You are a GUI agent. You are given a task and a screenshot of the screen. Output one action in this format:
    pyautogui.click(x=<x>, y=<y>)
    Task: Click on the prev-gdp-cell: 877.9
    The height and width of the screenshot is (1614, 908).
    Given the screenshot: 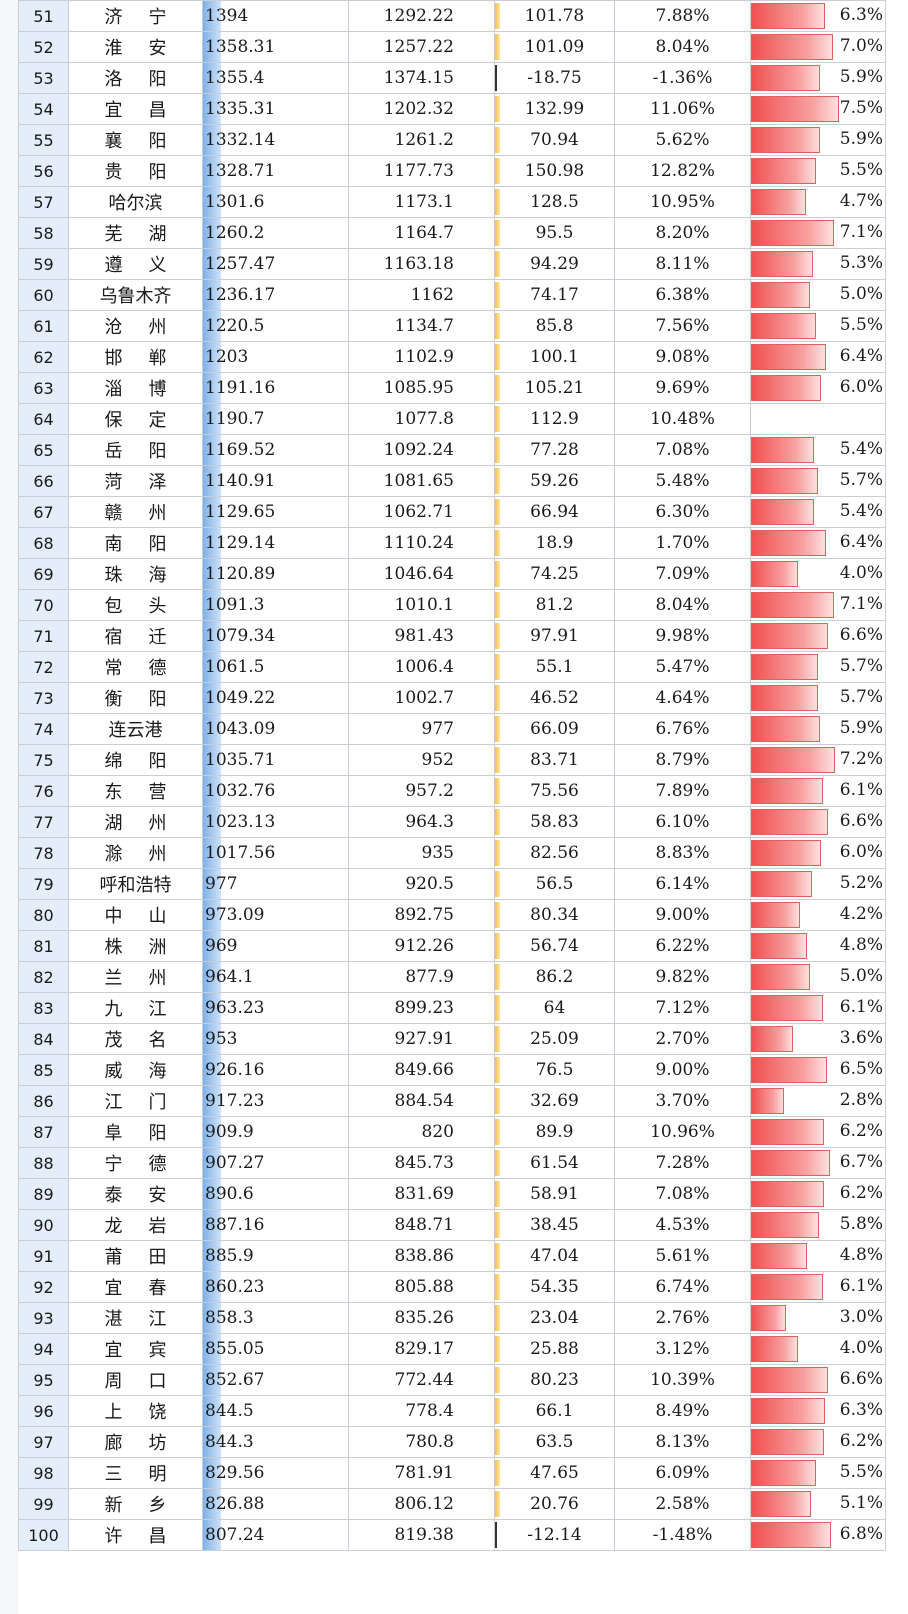 What is the action you would take?
    pyautogui.click(x=421, y=977)
    